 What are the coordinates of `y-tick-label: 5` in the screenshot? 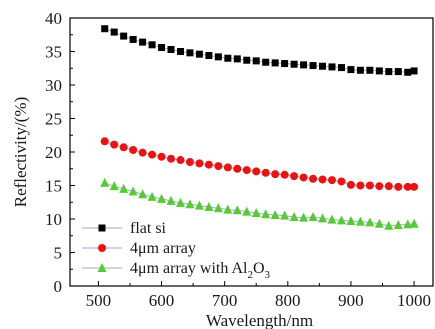 It's located at (58, 253).